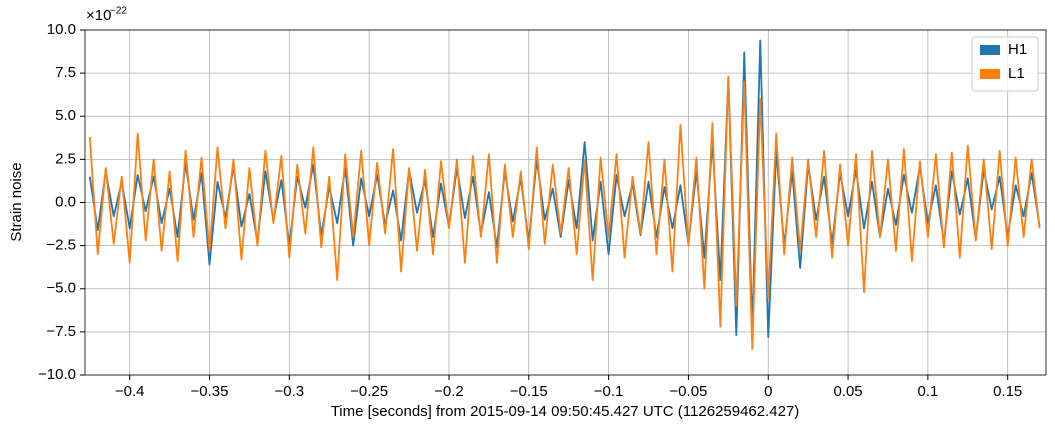 The image size is (1055, 432). I want to click on x-tick-label: 0.15, so click(1007, 391).